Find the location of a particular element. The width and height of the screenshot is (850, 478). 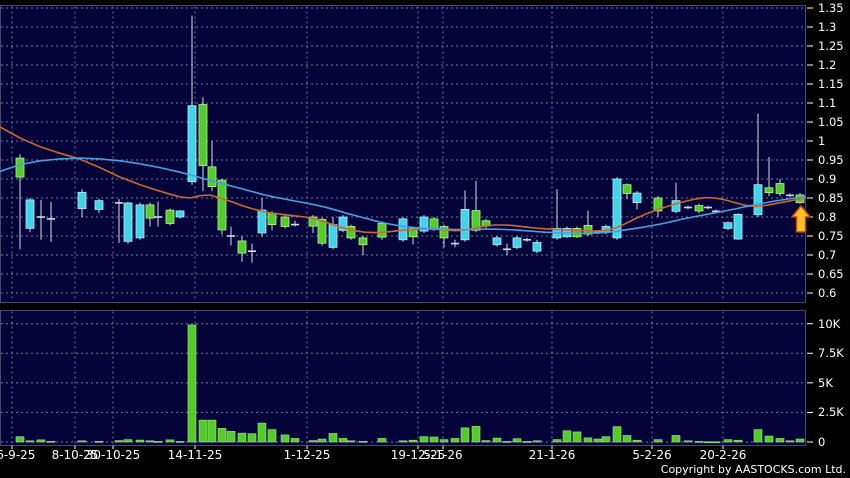

date-axis-label: 5-1-26 is located at coordinates (443, 455).